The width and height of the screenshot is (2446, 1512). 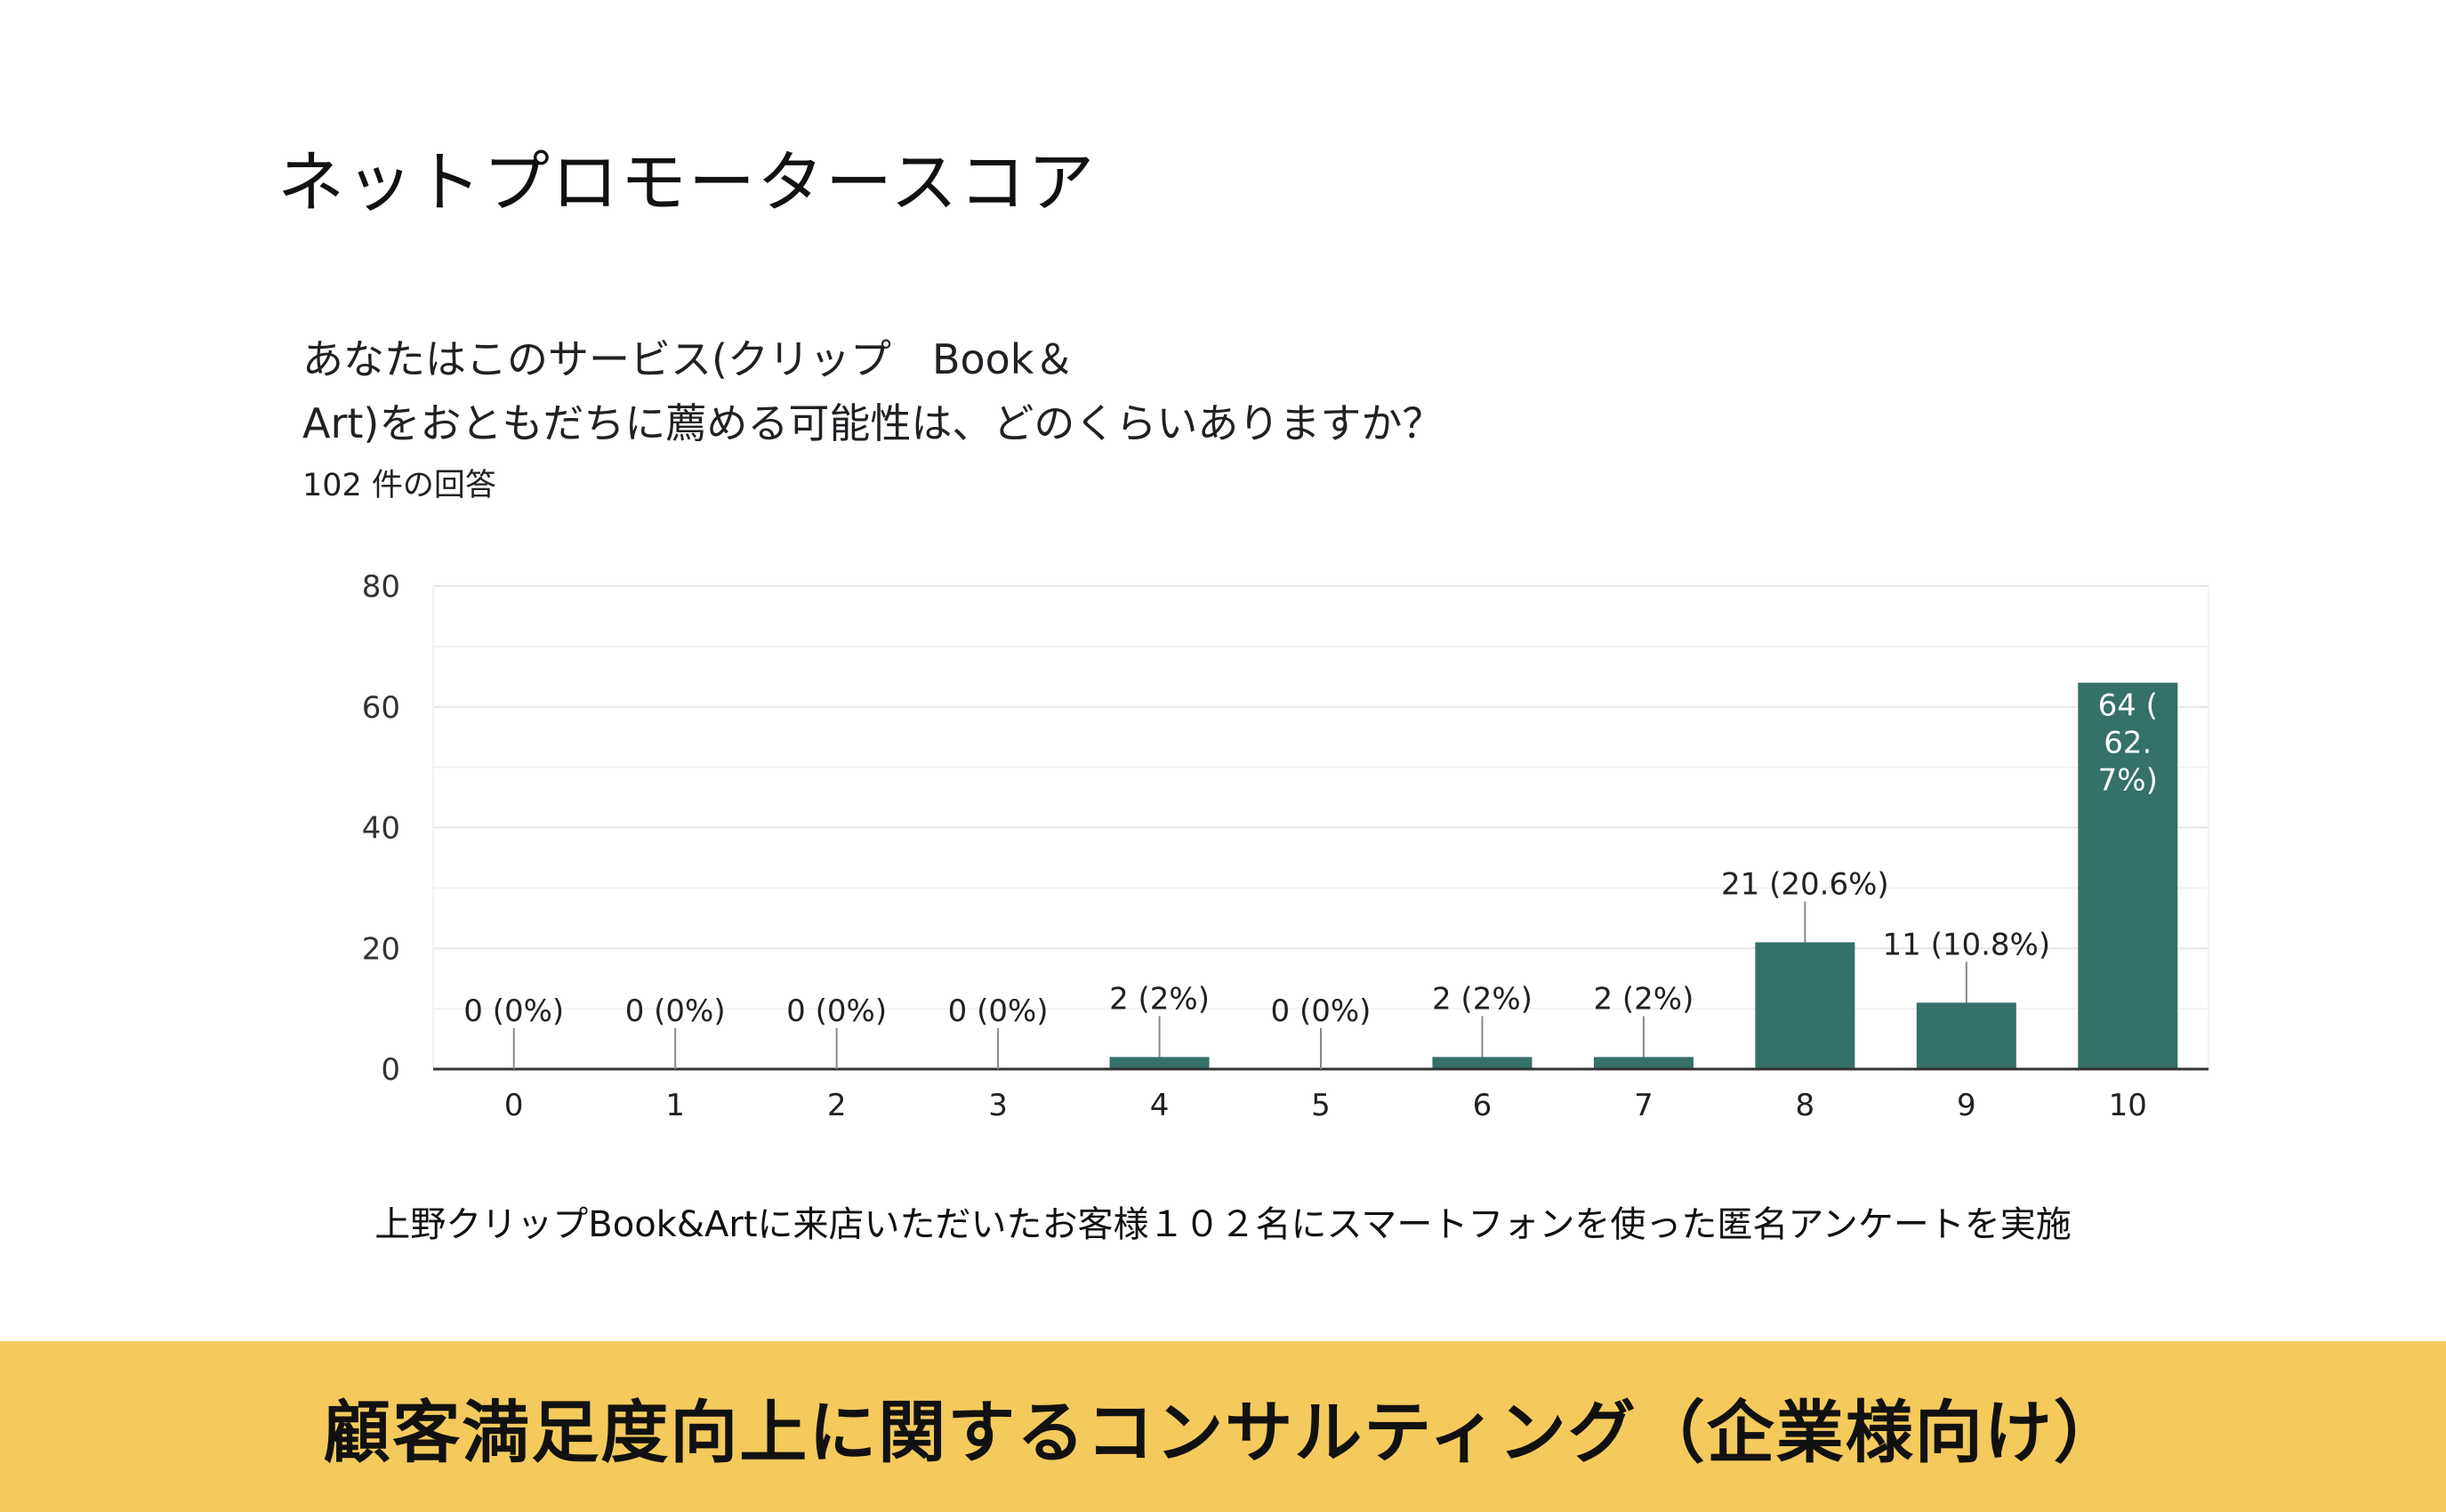 I want to click on y-tick-label: 40, so click(x=381, y=829).